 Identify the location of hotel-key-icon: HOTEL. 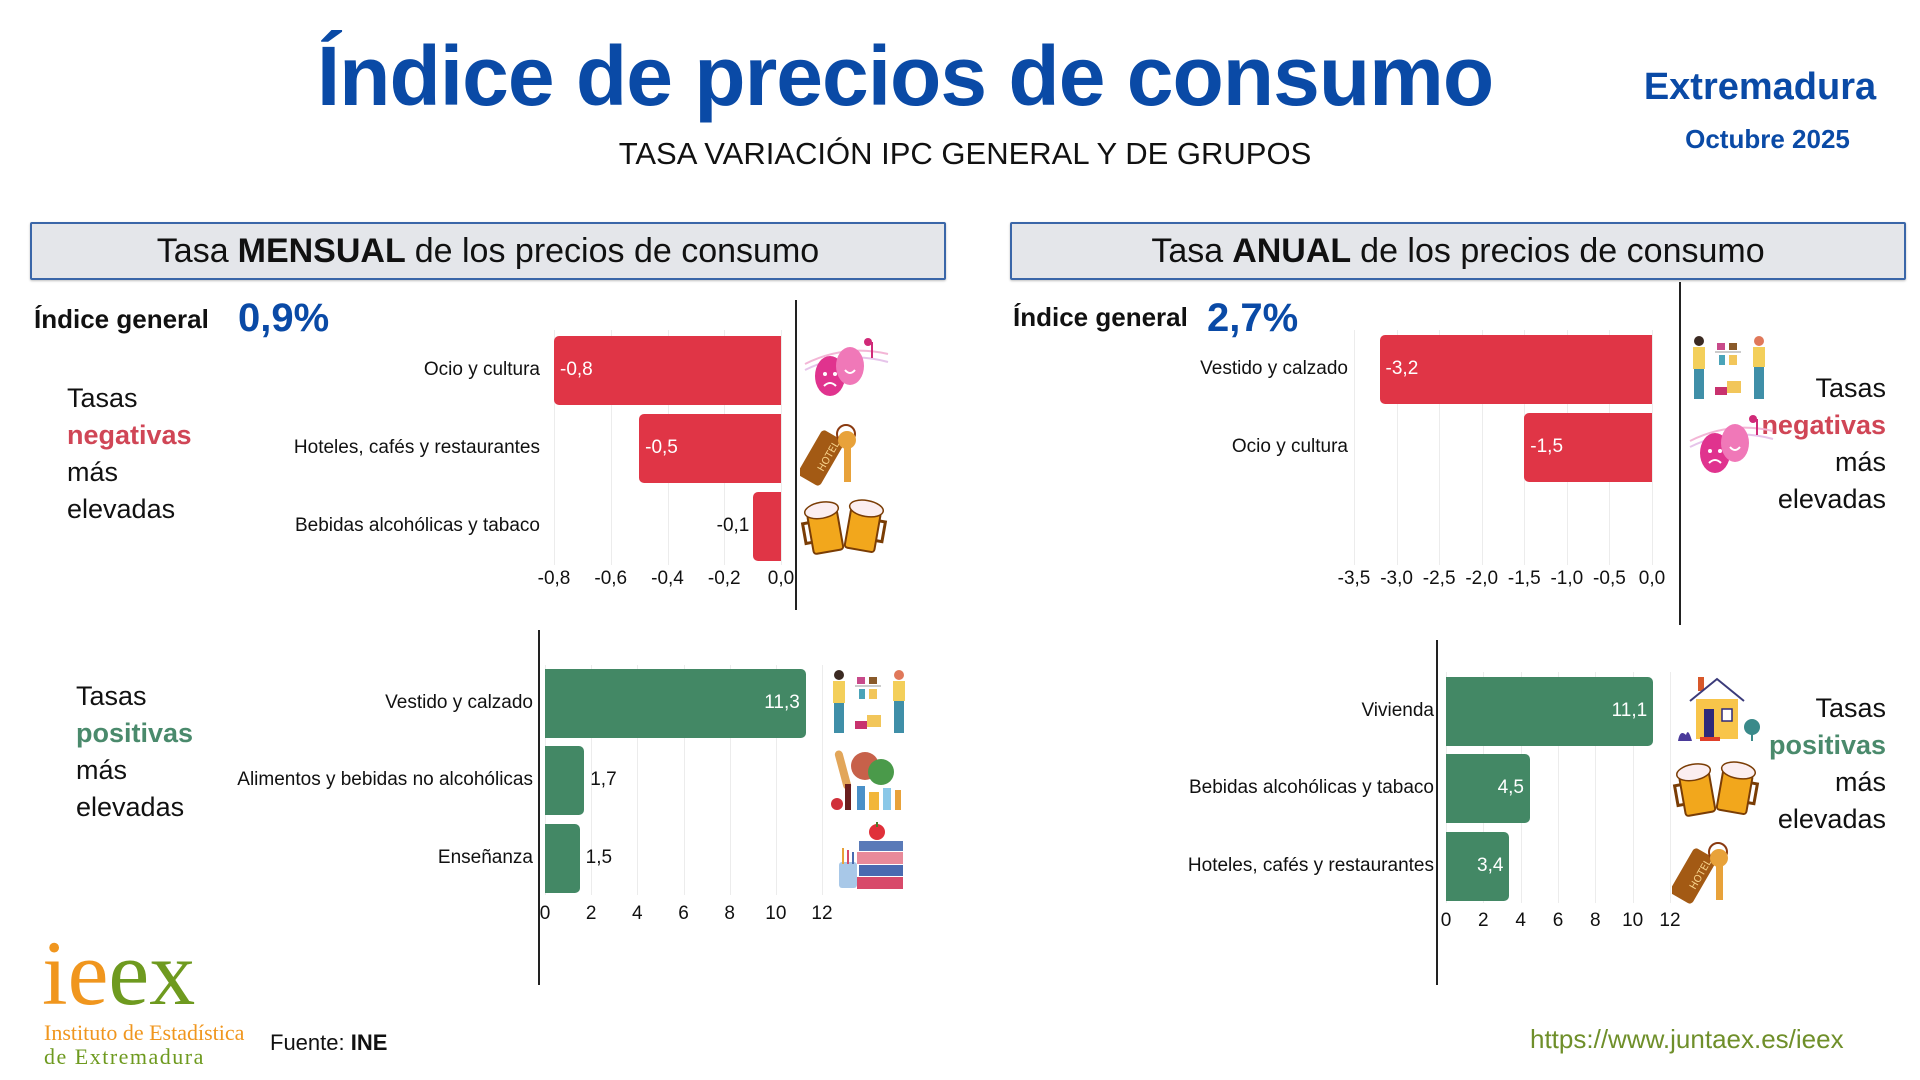
(1716, 867).